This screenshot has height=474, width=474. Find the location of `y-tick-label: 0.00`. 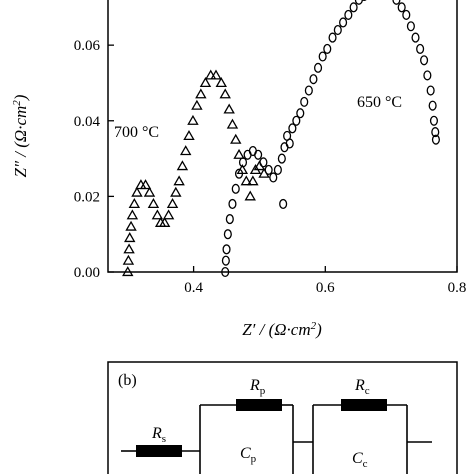

y-tick-label: 0.00 is located at coordinates (87, 273).